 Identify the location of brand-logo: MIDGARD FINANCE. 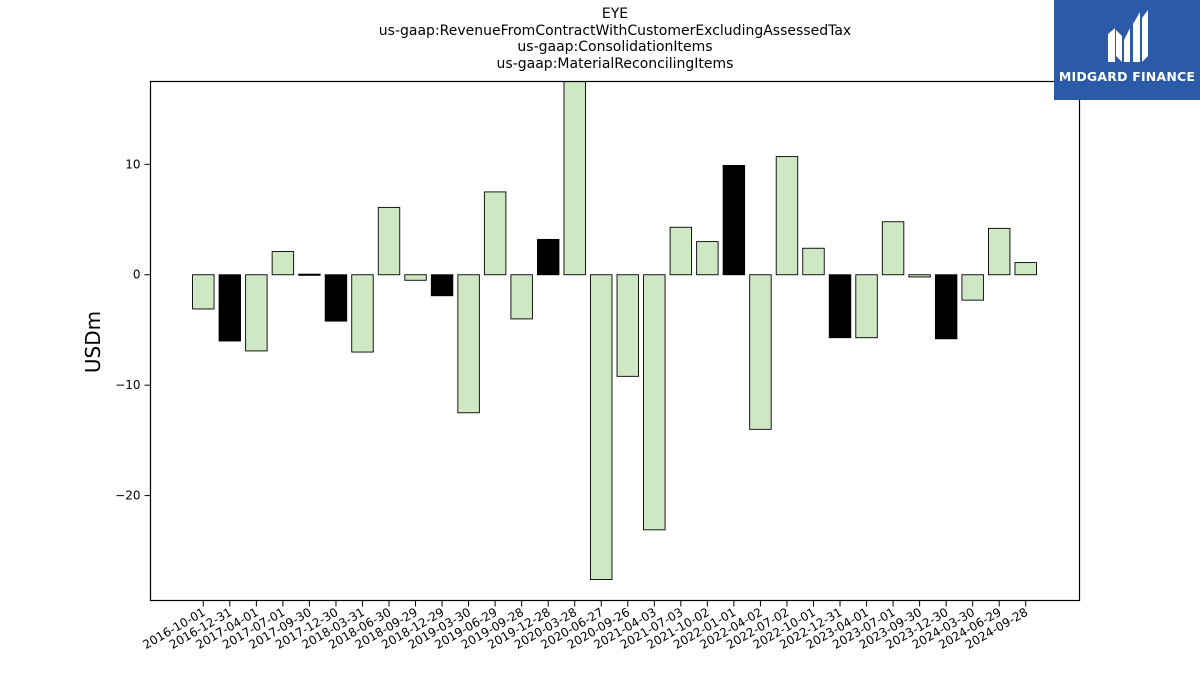
(1127, 50).